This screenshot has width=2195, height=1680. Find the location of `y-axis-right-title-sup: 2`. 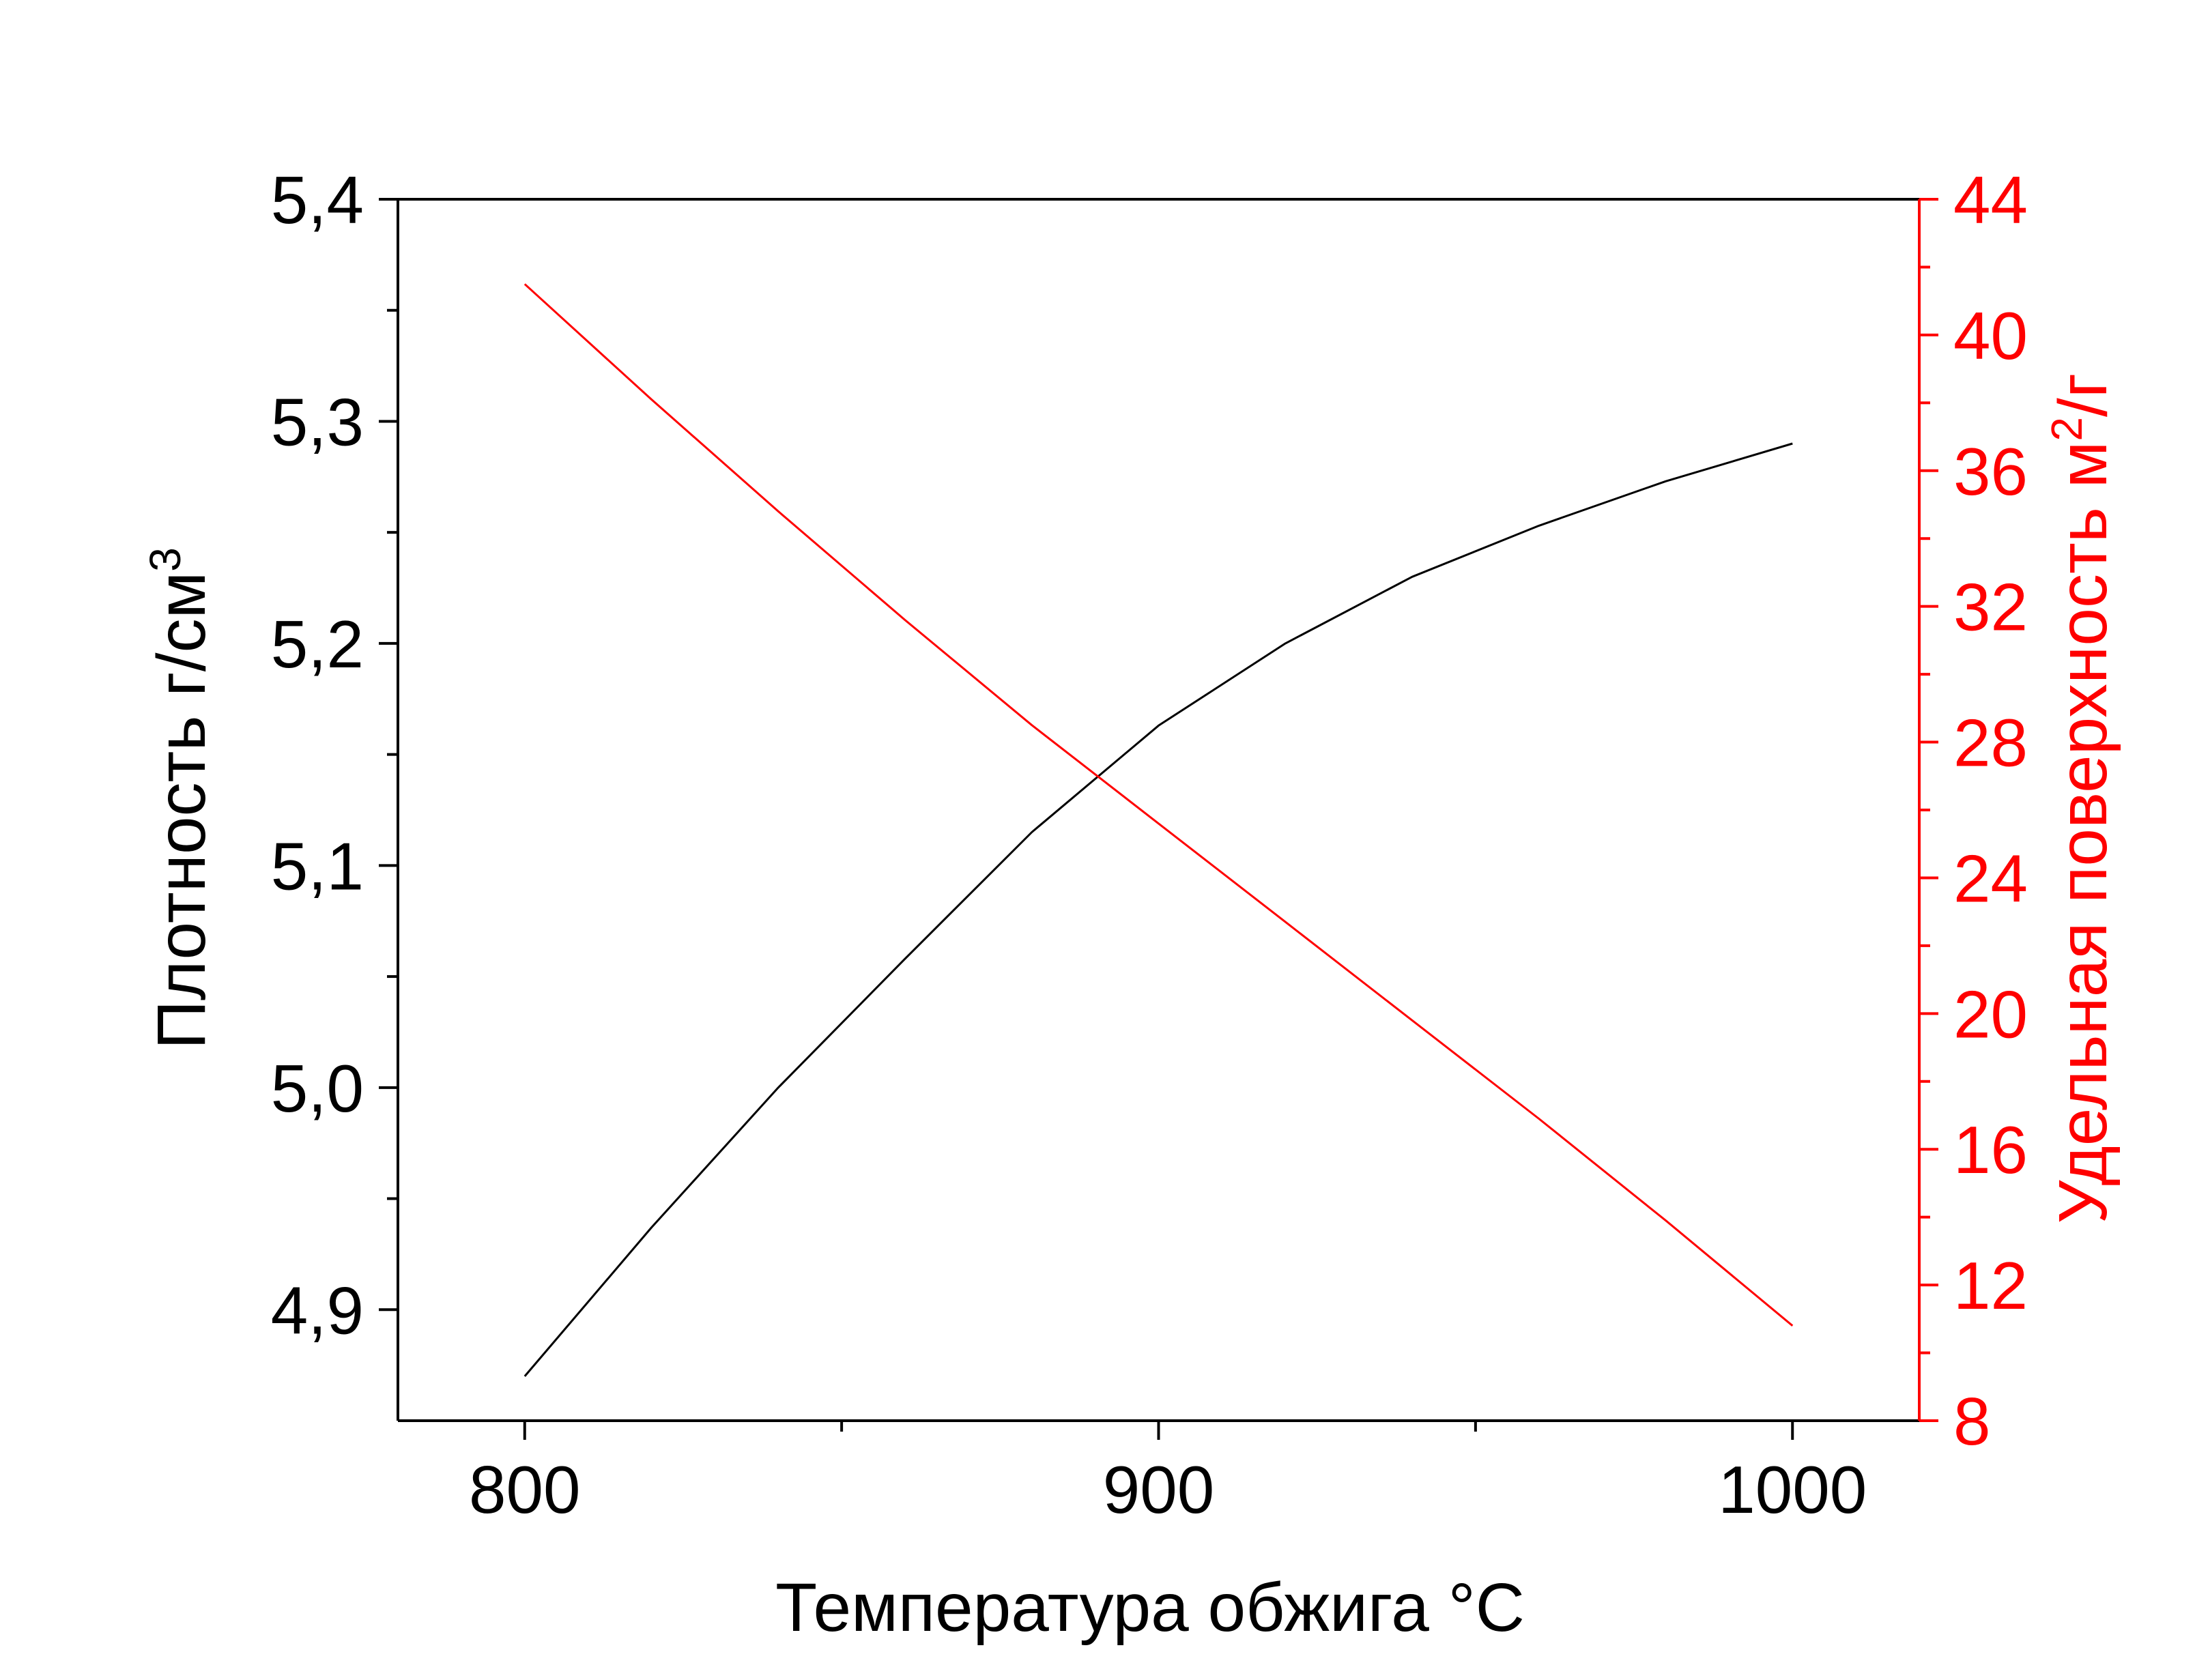

y-axis-right-title-sup: 2 is located at coordinates (2066, 429).